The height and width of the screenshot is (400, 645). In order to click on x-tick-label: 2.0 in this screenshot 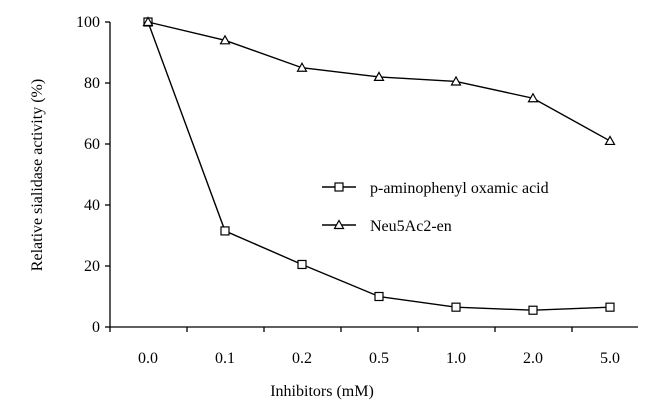, I will do `click(533, 358)`.